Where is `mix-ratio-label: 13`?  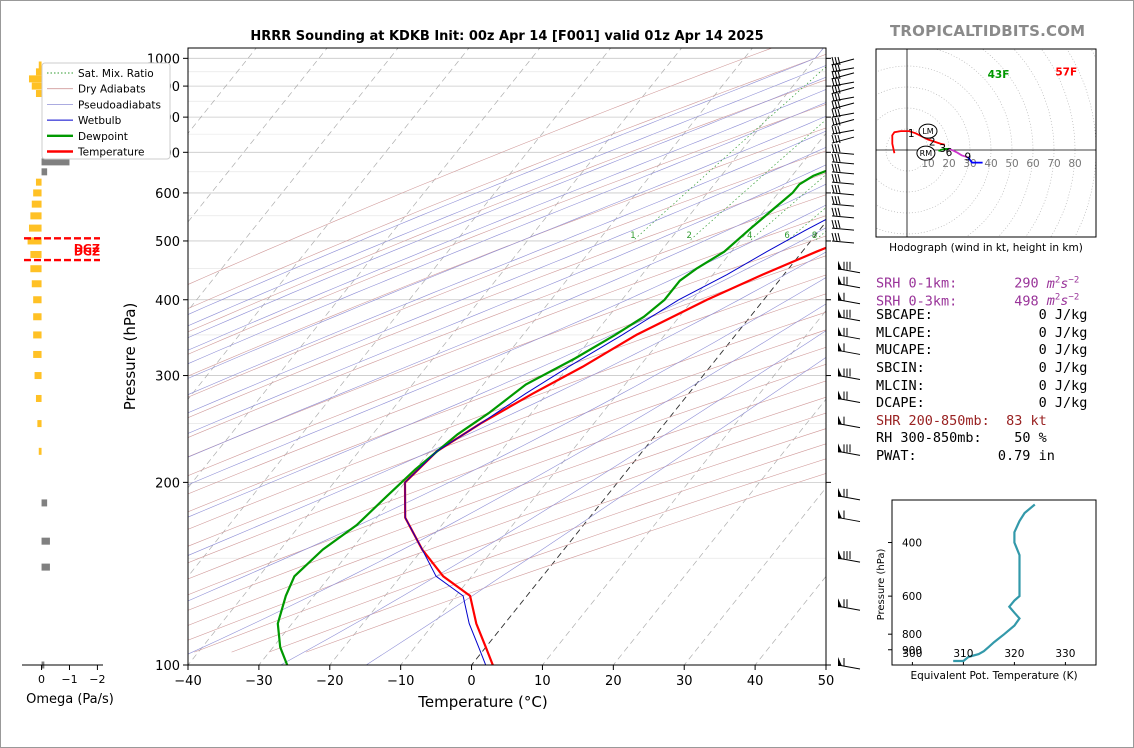 mix-ratio-label: 13 is located at coordinates (862, 236).